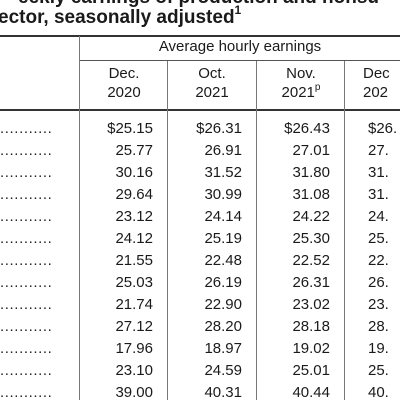 Image resolution: width=400 pixels, height=400 pixels. Describe the element at coordinates (223, 348) in the screenshot. I see `table-cell: 18.97` at that location.